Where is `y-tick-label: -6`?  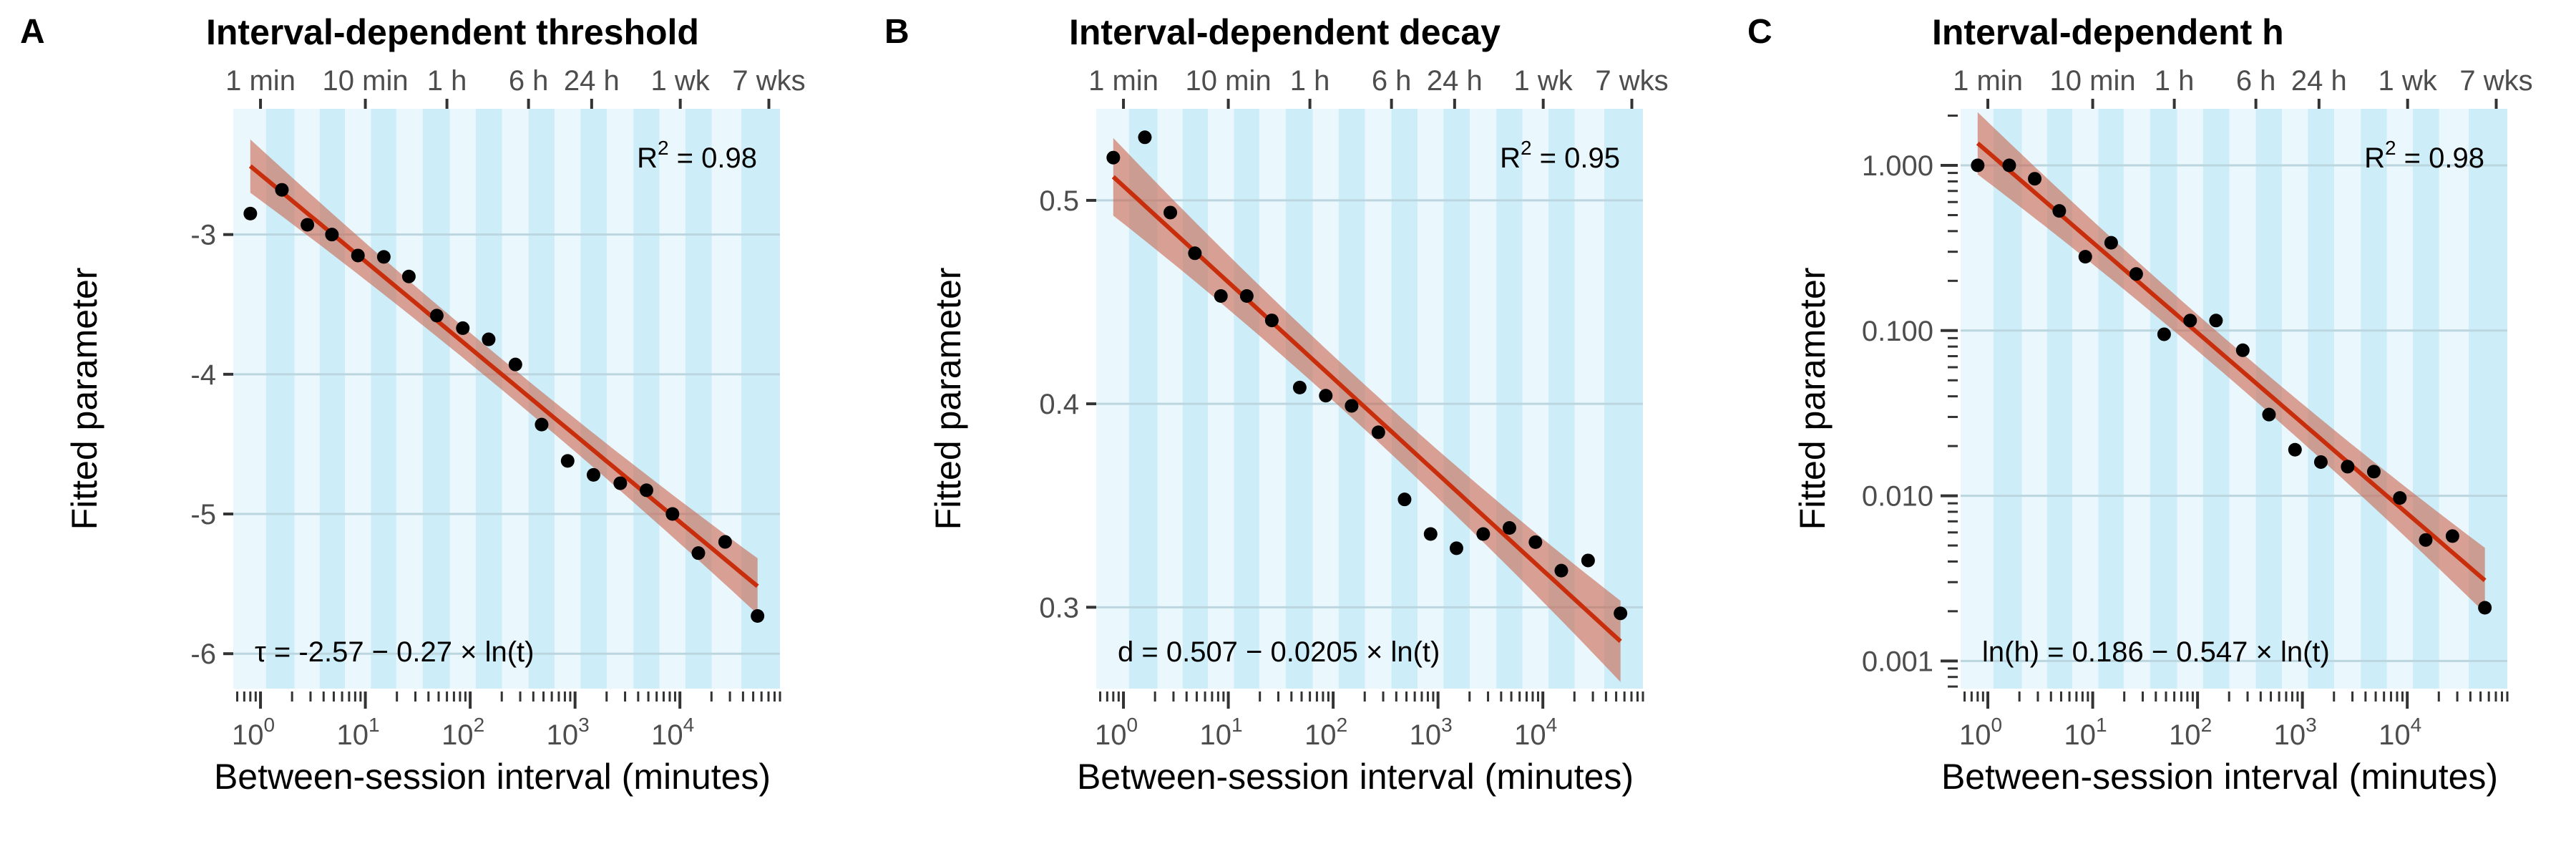 y-tick-label: -6 is located at coordinates (203, 654).